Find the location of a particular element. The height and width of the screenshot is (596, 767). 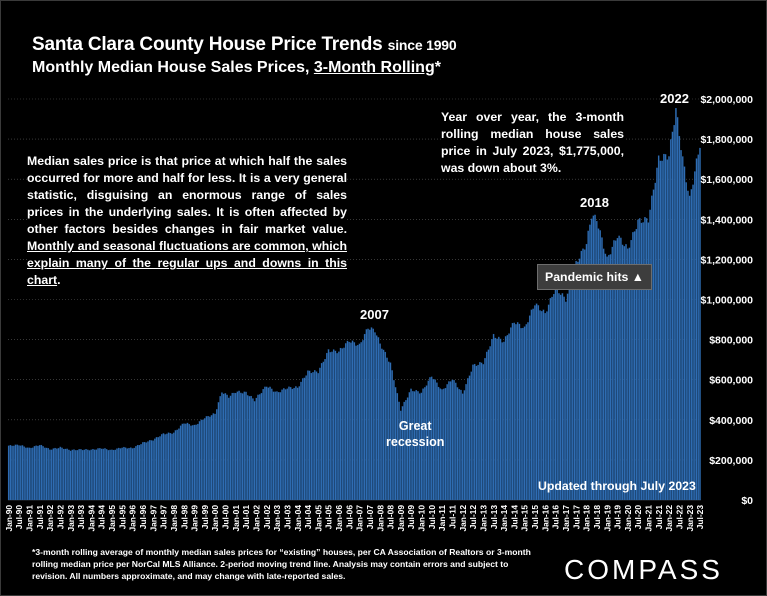

y-tick-label: $1,200,000 is located at coordinates (726, 260).